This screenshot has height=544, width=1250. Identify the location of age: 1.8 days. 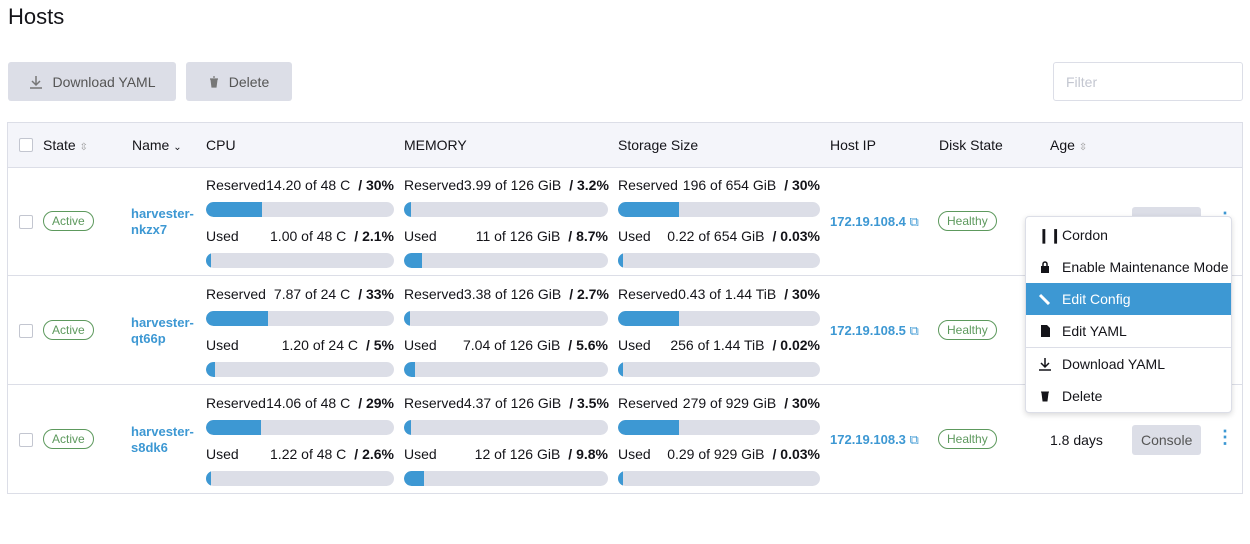
(1076, 440).